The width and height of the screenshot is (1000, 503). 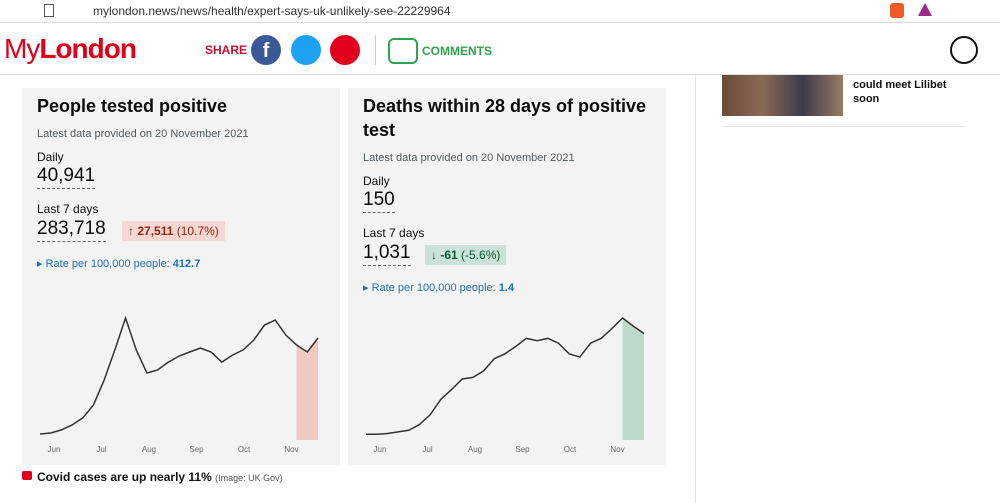 I want to click on week-value: 1,031, so click(x=387, y=254).